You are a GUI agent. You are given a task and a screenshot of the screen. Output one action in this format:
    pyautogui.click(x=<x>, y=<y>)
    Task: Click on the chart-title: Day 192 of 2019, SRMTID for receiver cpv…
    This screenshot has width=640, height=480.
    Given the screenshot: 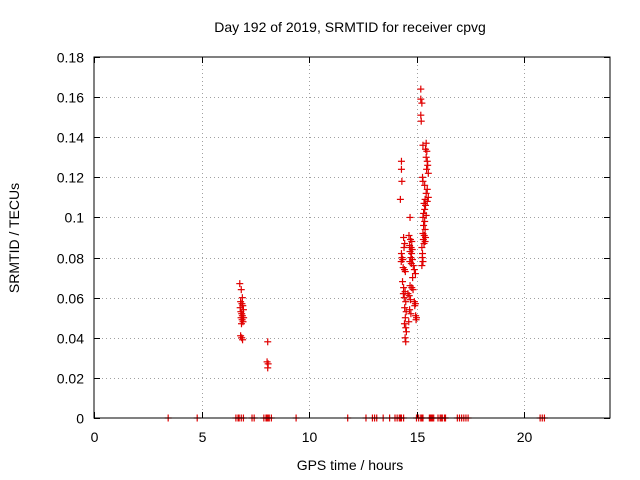 What is the action you would take?
    pyautogui.click(x=350, y=27)
    